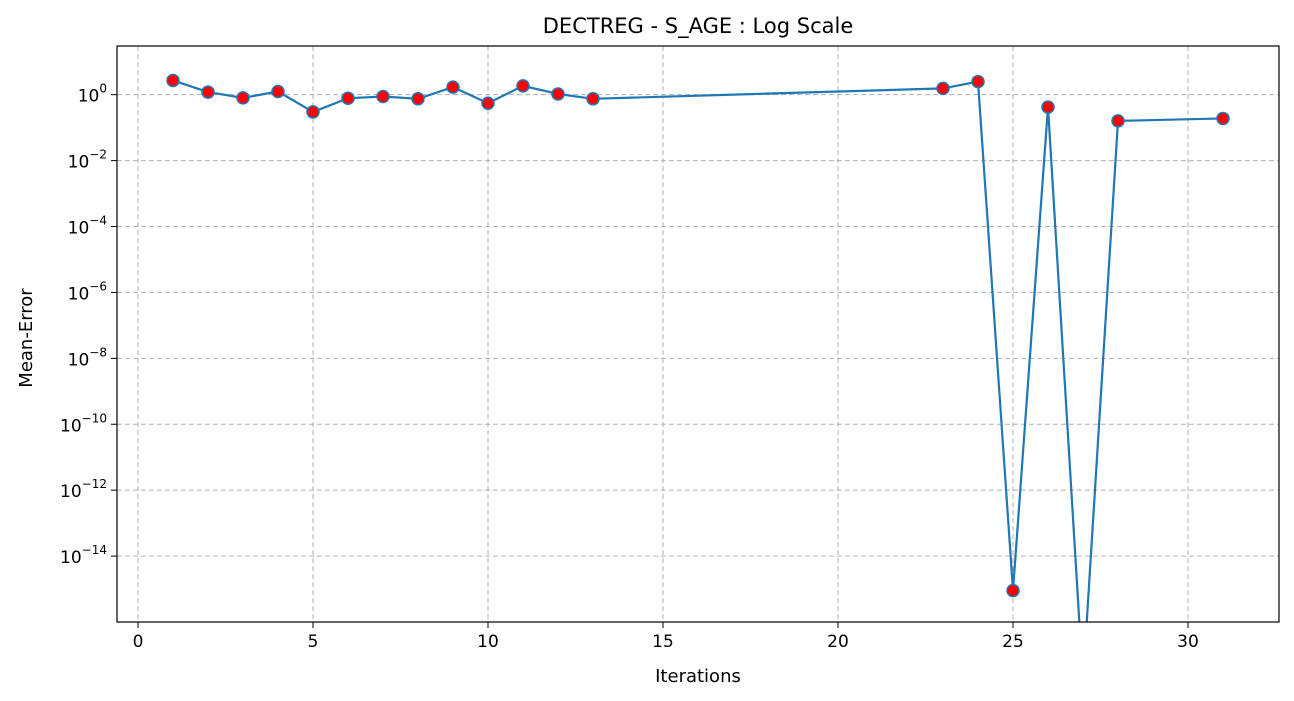 The image size is (1294, 701). I want to click on y-tick-label-exponent: −2, so click(98, 155).